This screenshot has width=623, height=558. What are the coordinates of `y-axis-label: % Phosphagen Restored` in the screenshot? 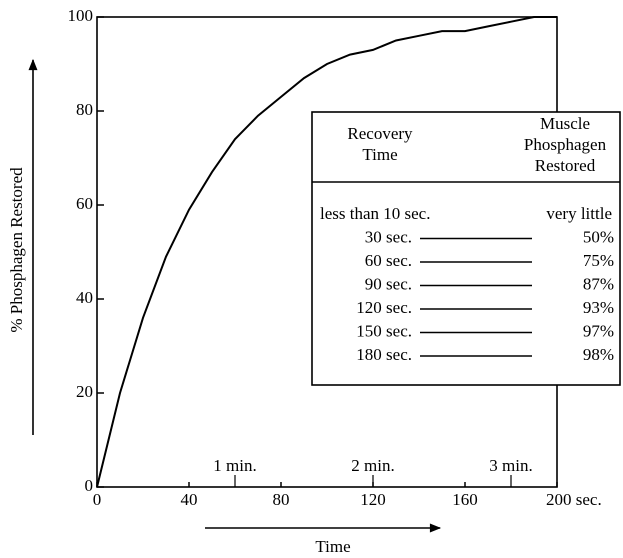 It's located at (16, 250).